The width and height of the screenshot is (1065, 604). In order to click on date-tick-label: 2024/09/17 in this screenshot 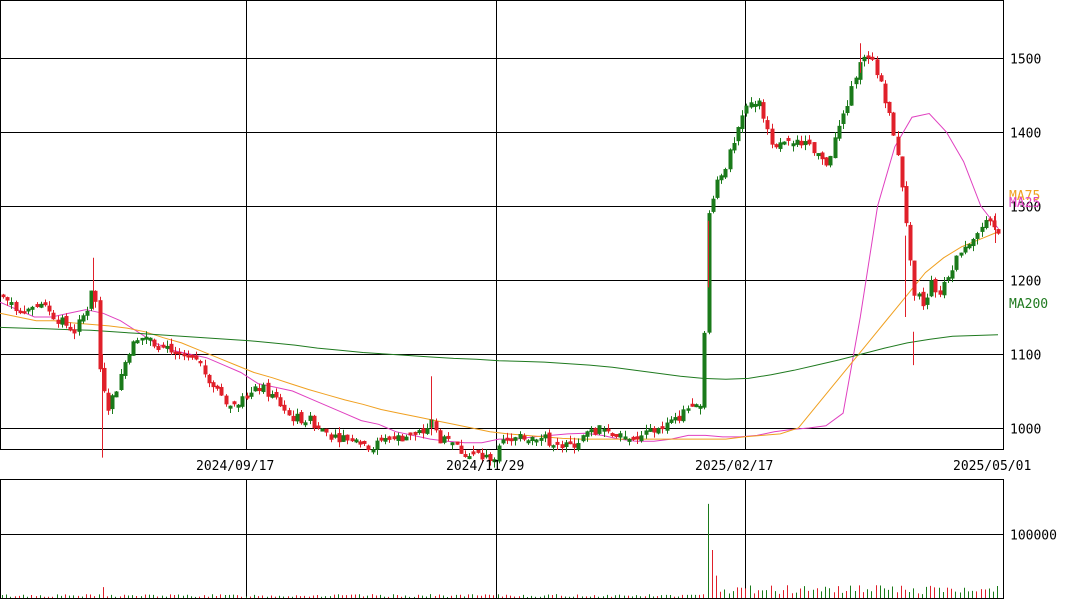, I will do `click(235, 466)`.